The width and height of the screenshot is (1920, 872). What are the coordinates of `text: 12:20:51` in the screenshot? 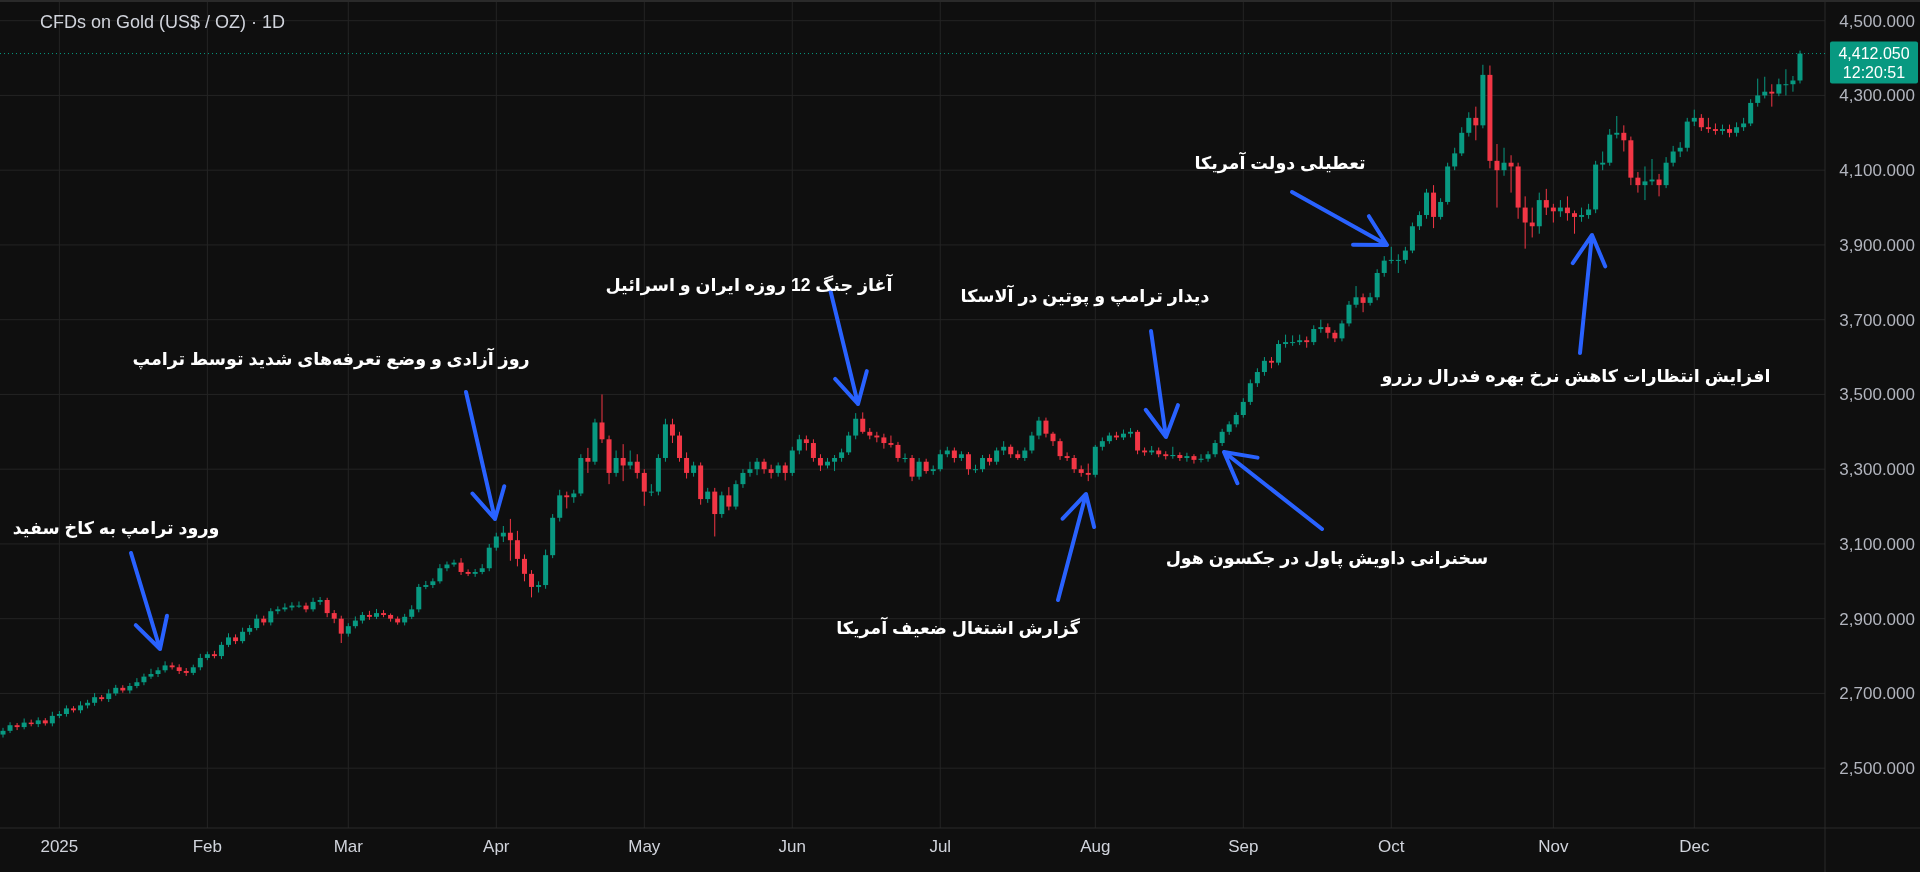 It's located at (1874, 72).